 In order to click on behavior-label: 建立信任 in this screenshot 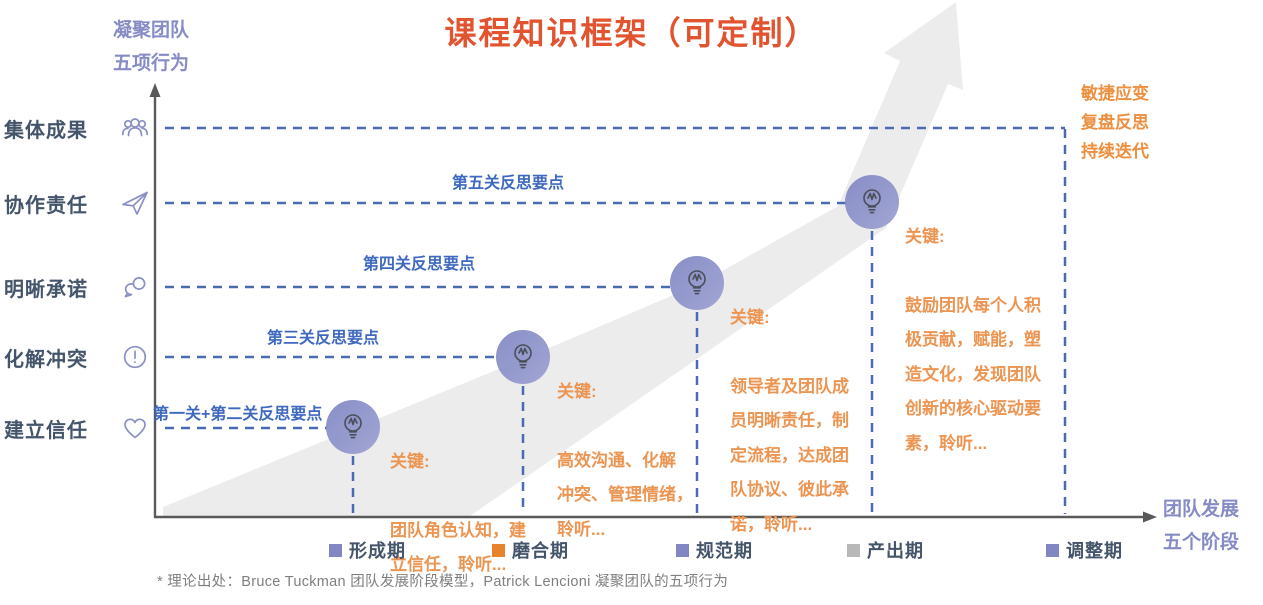, I will do `click(46, 430)`.